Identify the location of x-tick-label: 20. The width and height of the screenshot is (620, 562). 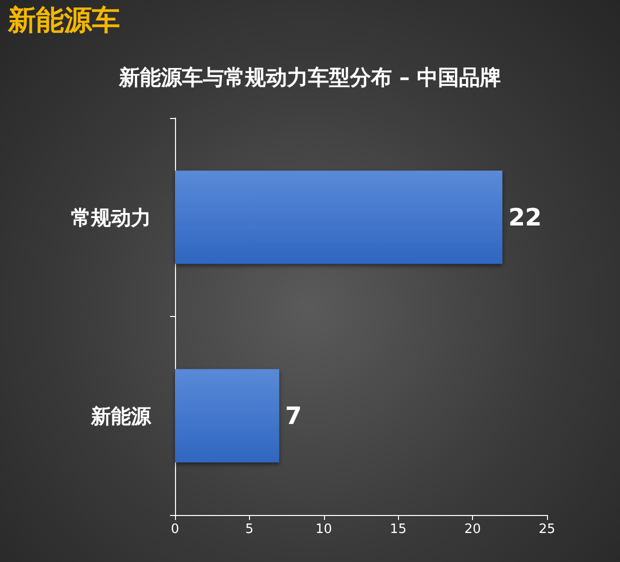
(472, 529).